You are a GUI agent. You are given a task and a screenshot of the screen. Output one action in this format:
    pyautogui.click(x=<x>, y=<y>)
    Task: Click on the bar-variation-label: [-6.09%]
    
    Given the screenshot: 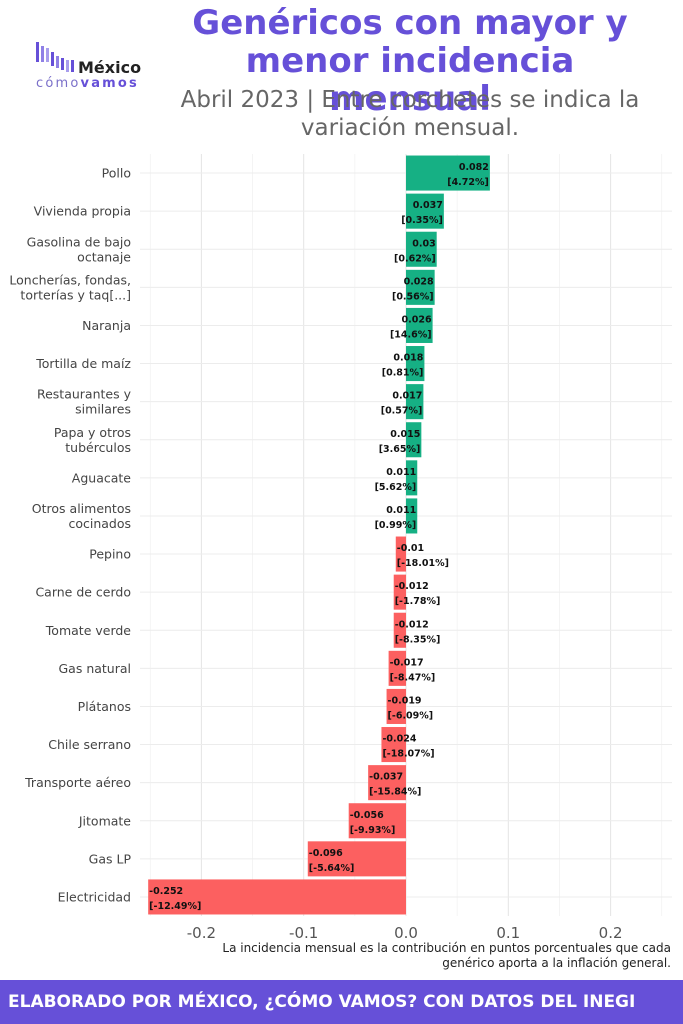 What is the action you would take?
    pyautogui.click(x=411, y=715)
    